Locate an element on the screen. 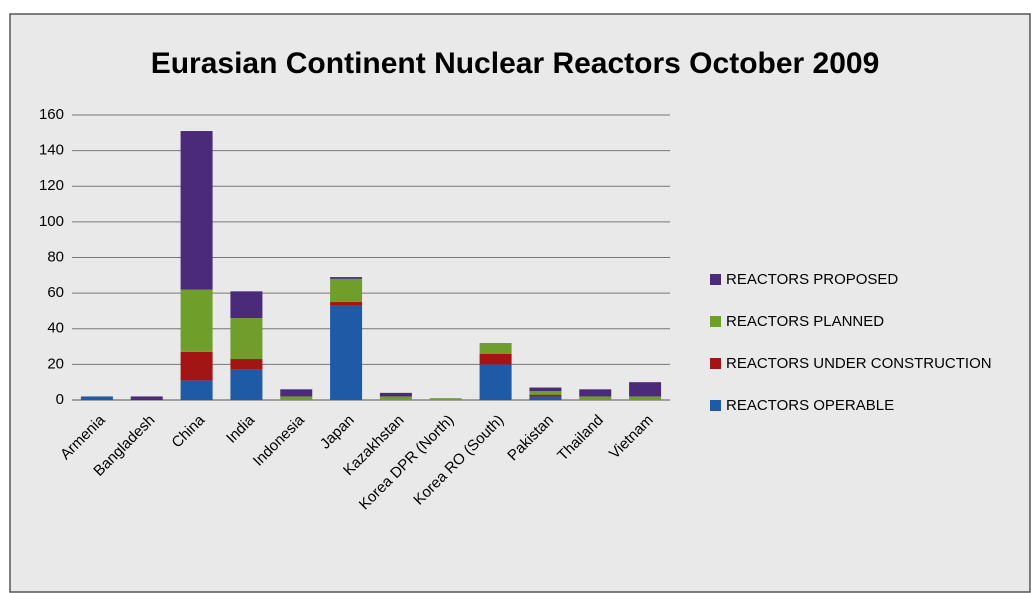 The image size is (1031, 593). y-tick-label: 140 is located at coordinates (51, 150).